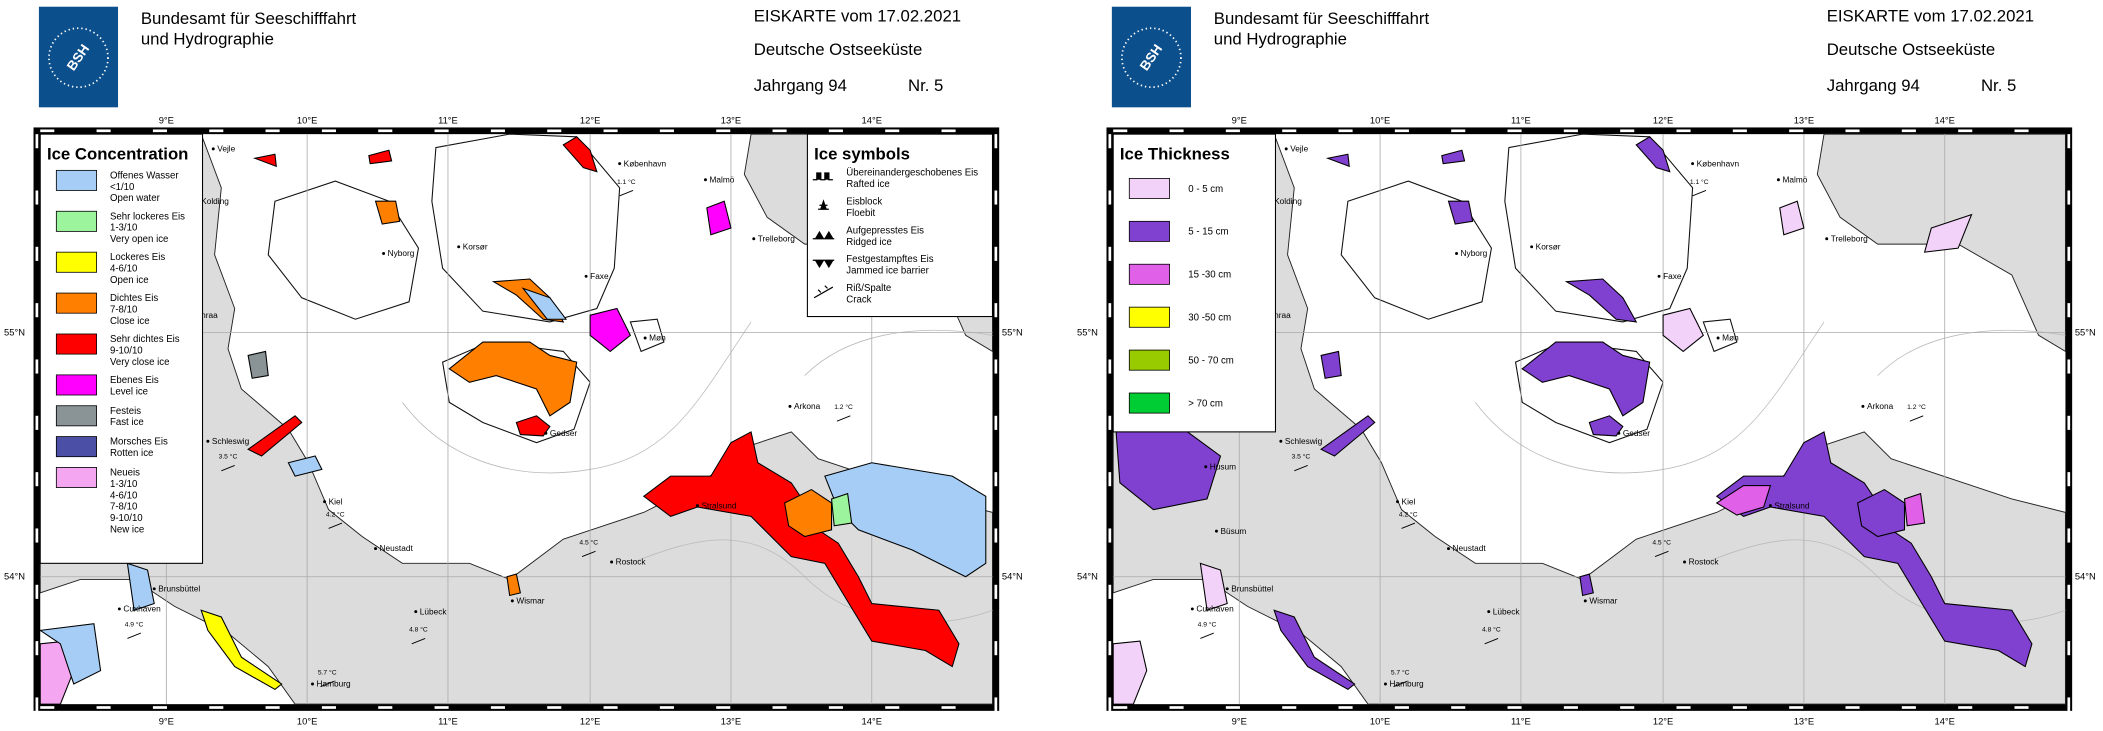 Image resolution: width=2103 pixels, height=731 pixels. Describe the element at coordinates (645, 163) in the screenshot. I see `place-name: København` at that location.